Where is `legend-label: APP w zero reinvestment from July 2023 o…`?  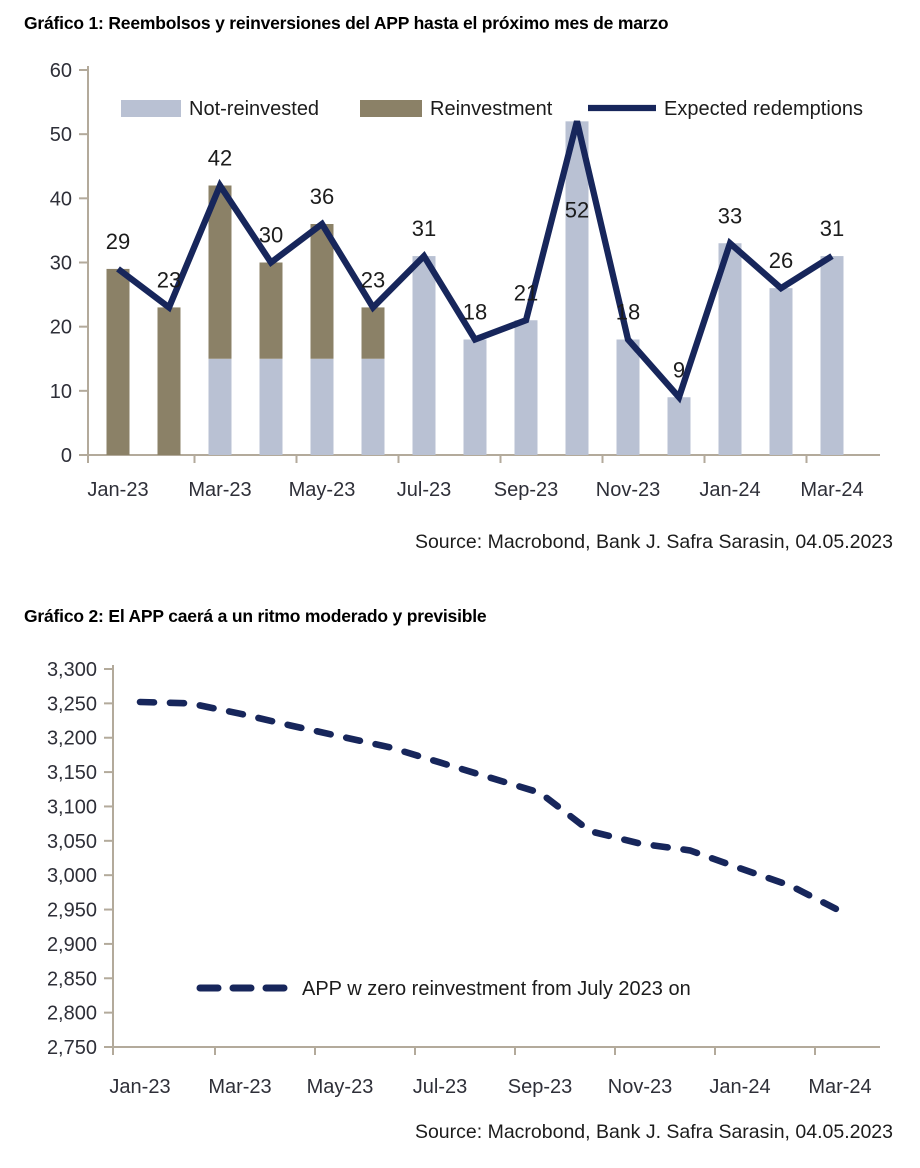
legend-label: APP w zero reinvestment from July 2023 o… is located at coordinates (496, 989).